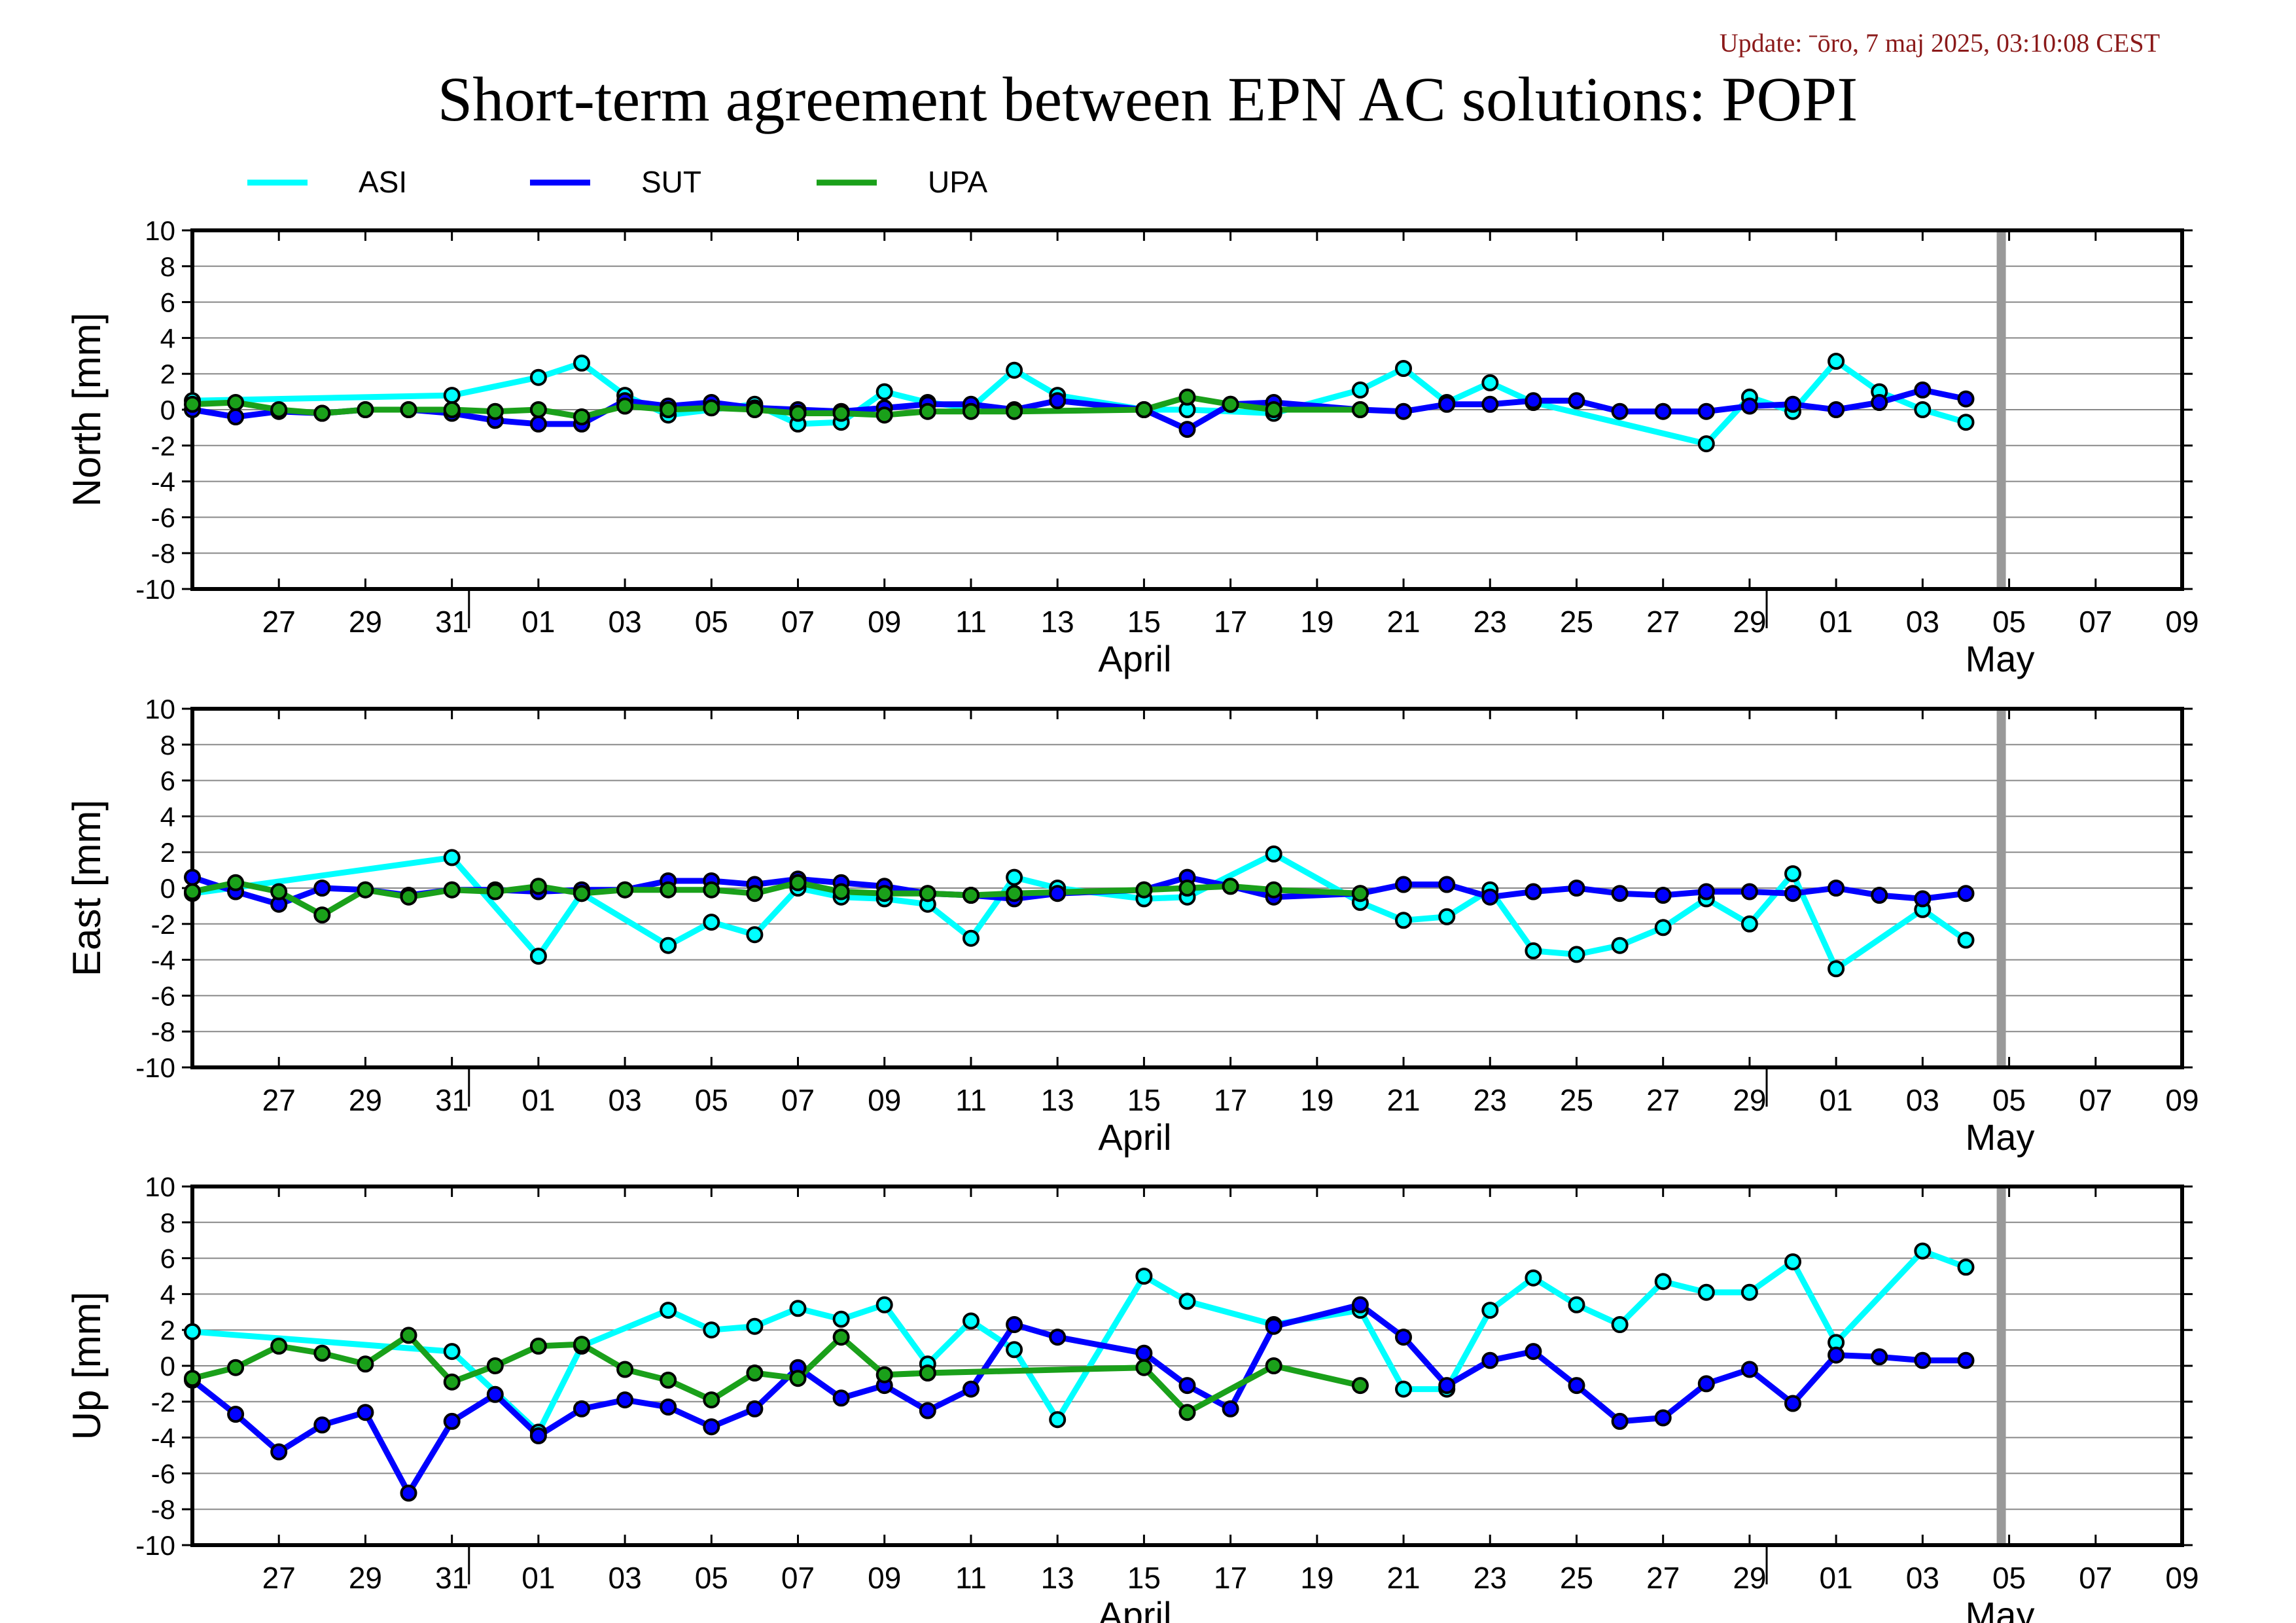 Image resolution: width=2296 pixels, height=1623 pixels. What do you see at coordinates (155, 1546) in the screenshot?
I see `y-tick-label: -10` at bounding box center [155, 1546].